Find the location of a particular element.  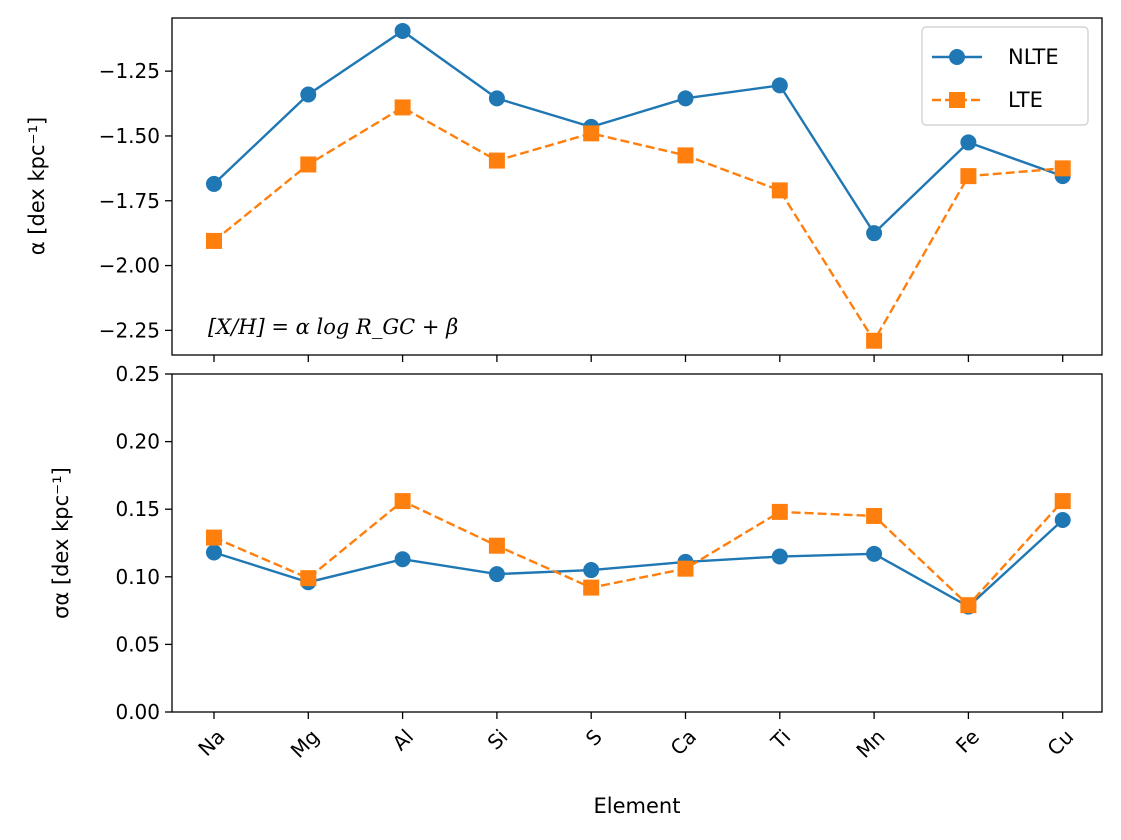

y-tick-label: −2.25 is located at coordinates (129, 330).